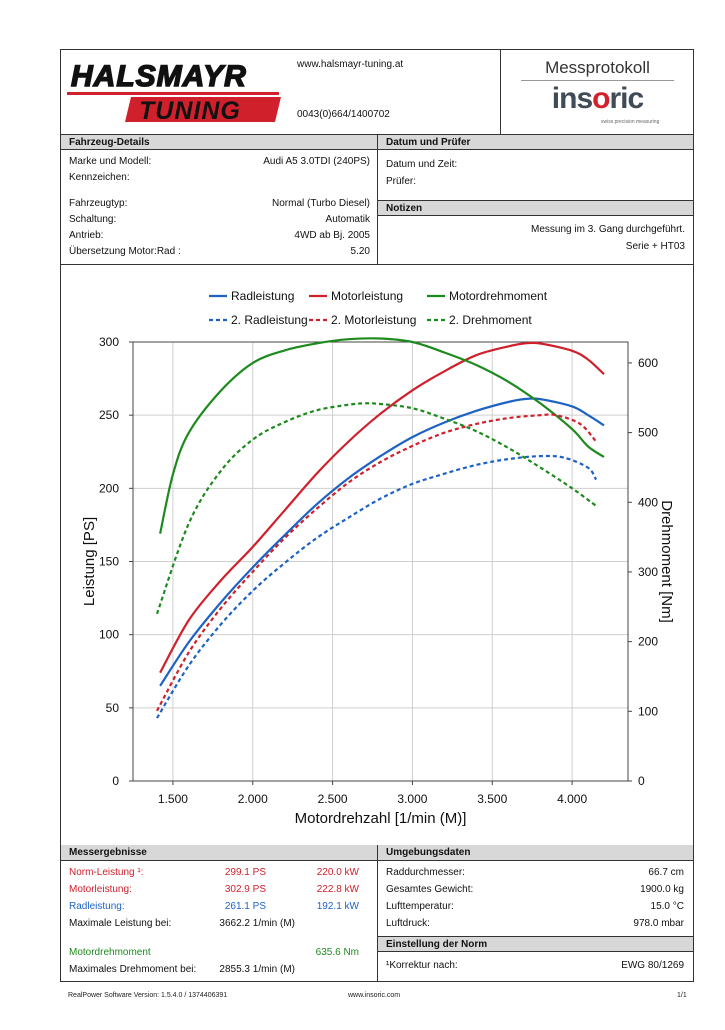 The height and width of the screenshot is (1030, 725). What do you see at coordinates (492, 799) in the screenshot?
I see `x-tick-label: 3.500` at bounding box center [492, 799].